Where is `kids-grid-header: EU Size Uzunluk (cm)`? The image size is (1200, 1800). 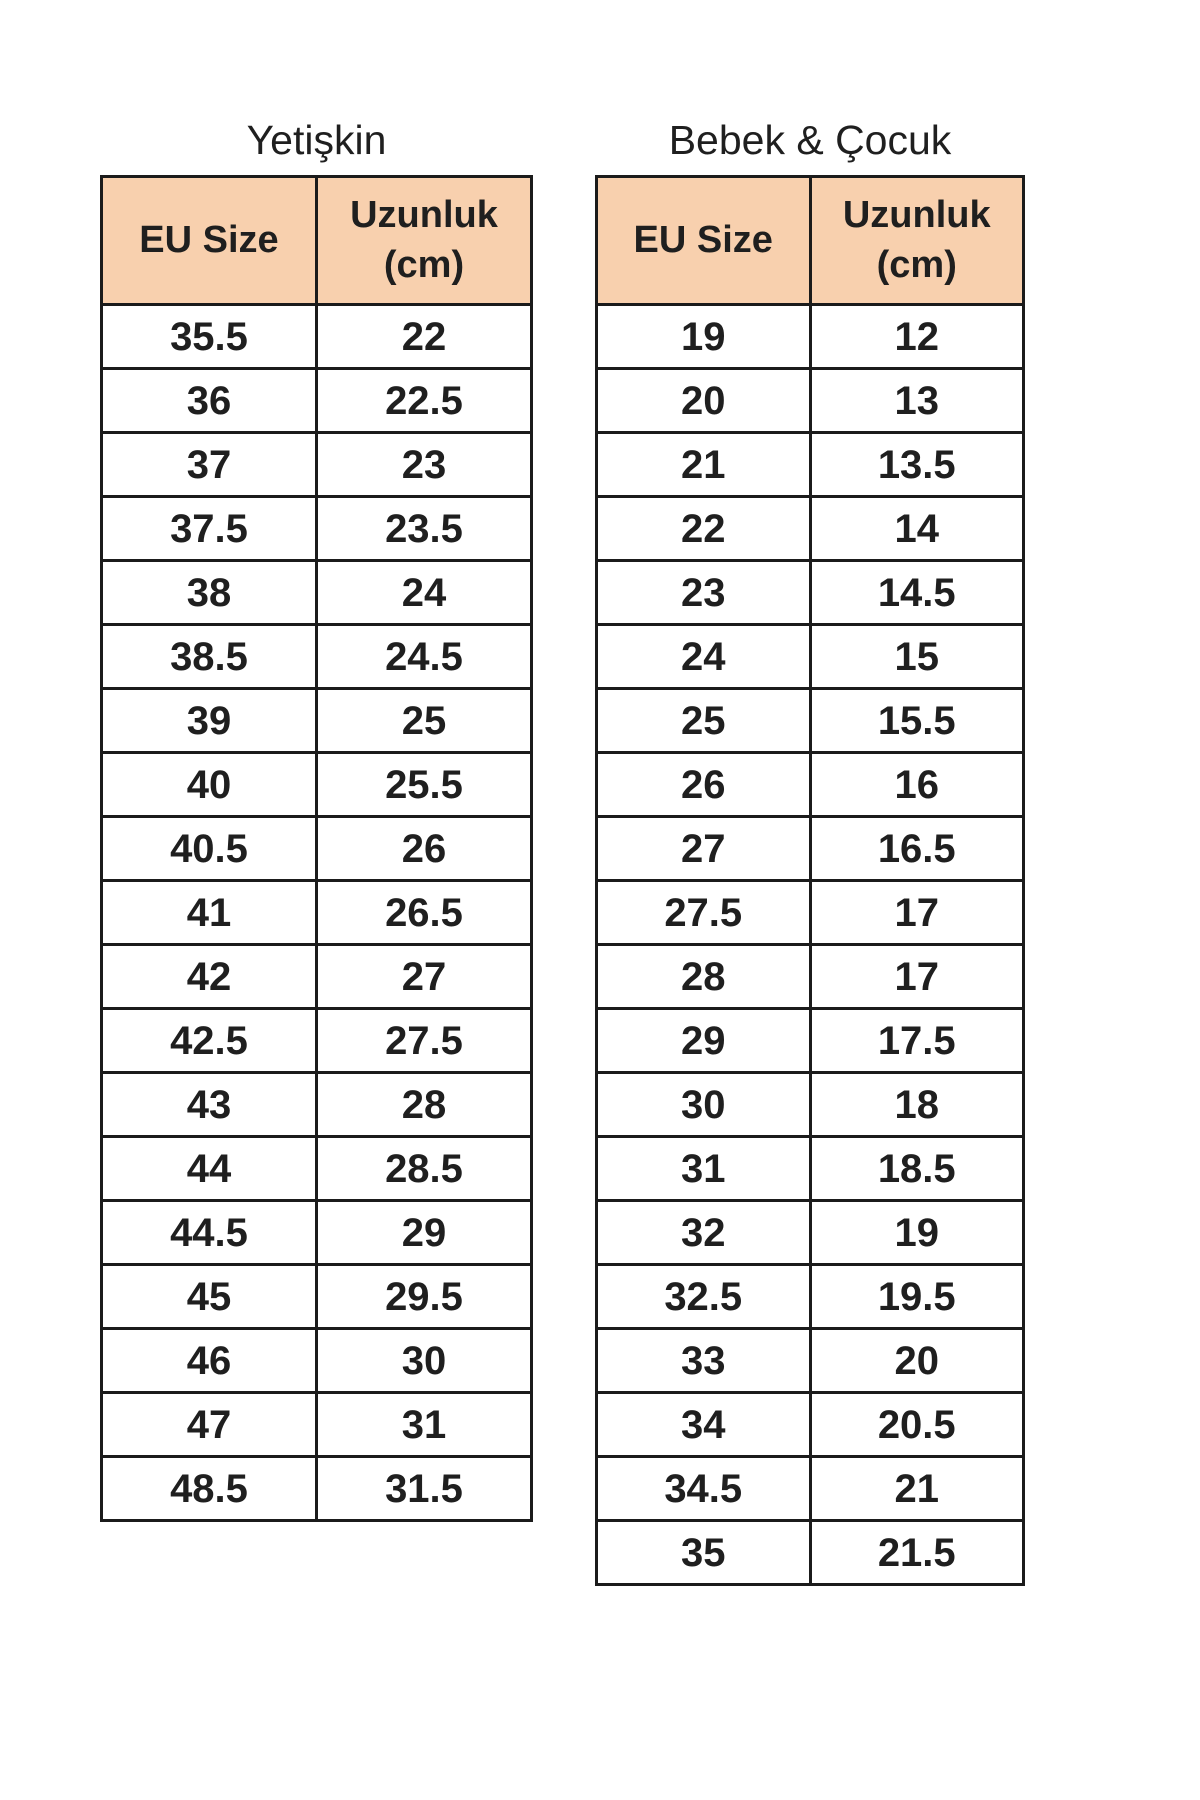 kids-grid-header: EU Size Uzunluk (cm) is located at coordinates (810, 240).